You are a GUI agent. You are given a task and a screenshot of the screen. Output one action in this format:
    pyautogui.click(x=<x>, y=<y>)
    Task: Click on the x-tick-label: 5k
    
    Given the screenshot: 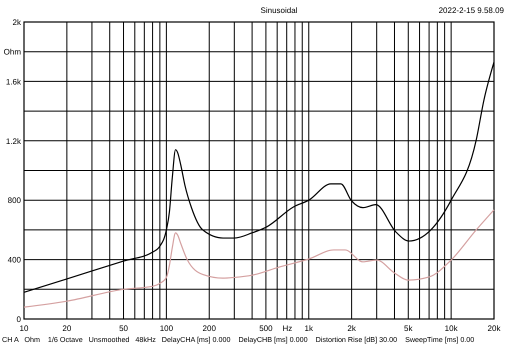 What is the action you would take?
    pyautogui.click(x=409, y=328)
    